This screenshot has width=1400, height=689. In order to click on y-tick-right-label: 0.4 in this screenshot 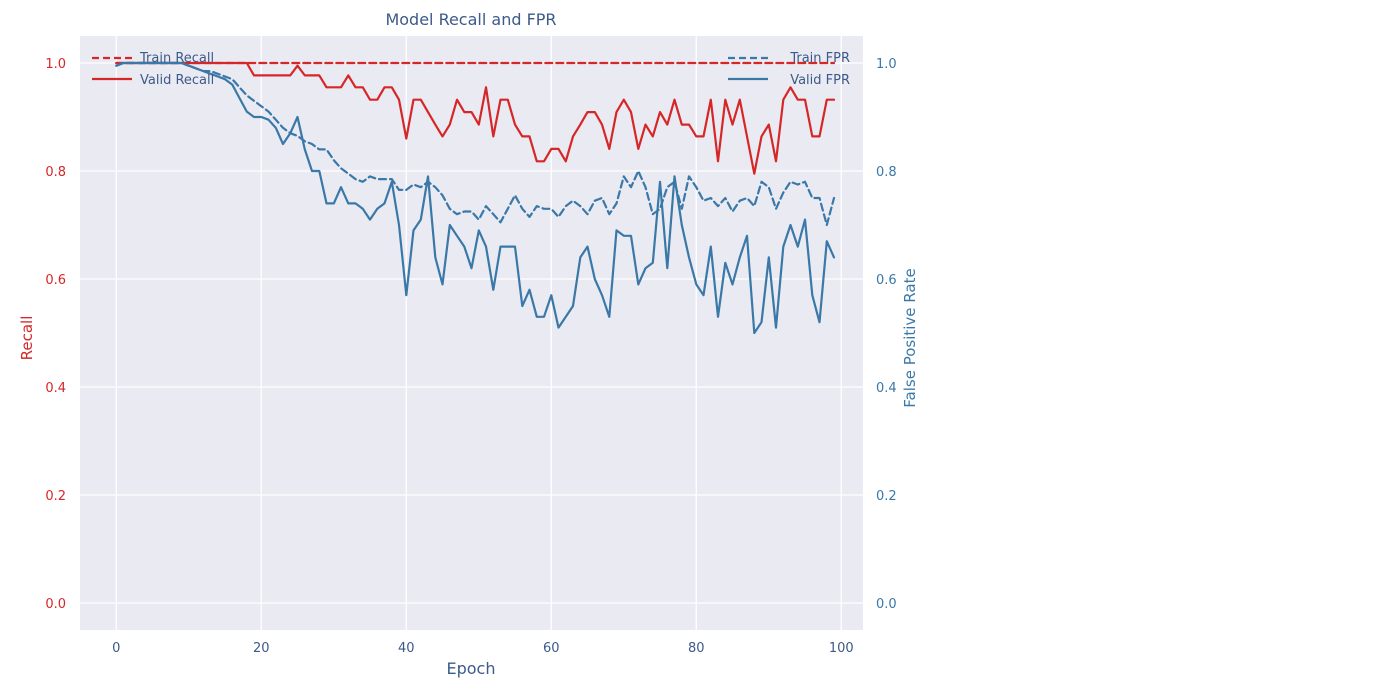, I will do `click(886, 388)`.